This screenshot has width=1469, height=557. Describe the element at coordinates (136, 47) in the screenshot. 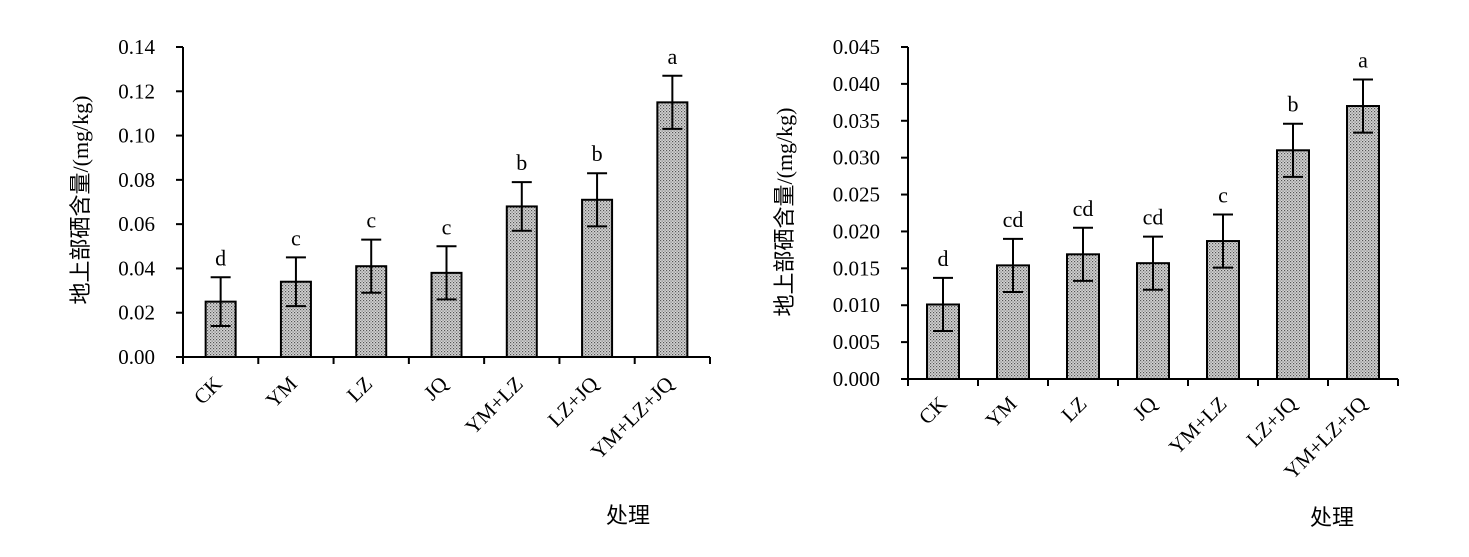

I see `y-tick-label: 0.14` at that location.